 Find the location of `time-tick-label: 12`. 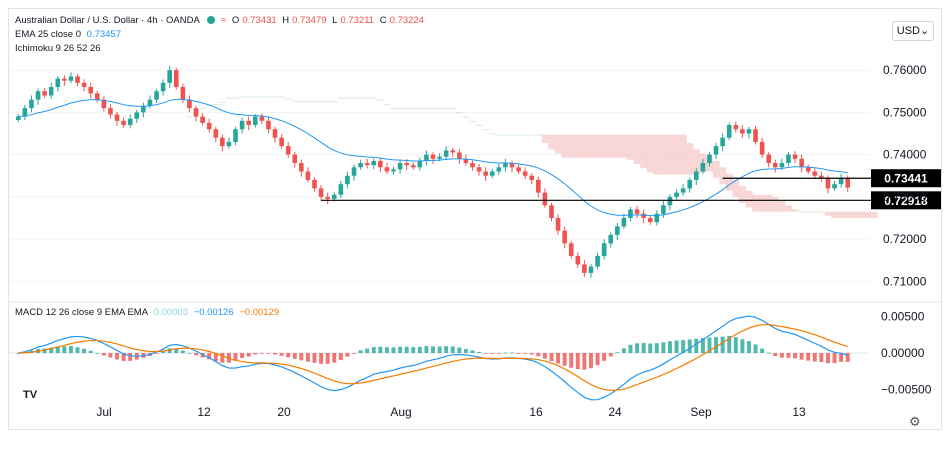

time-tick-label: 12 is located at coordinates (204, 412).